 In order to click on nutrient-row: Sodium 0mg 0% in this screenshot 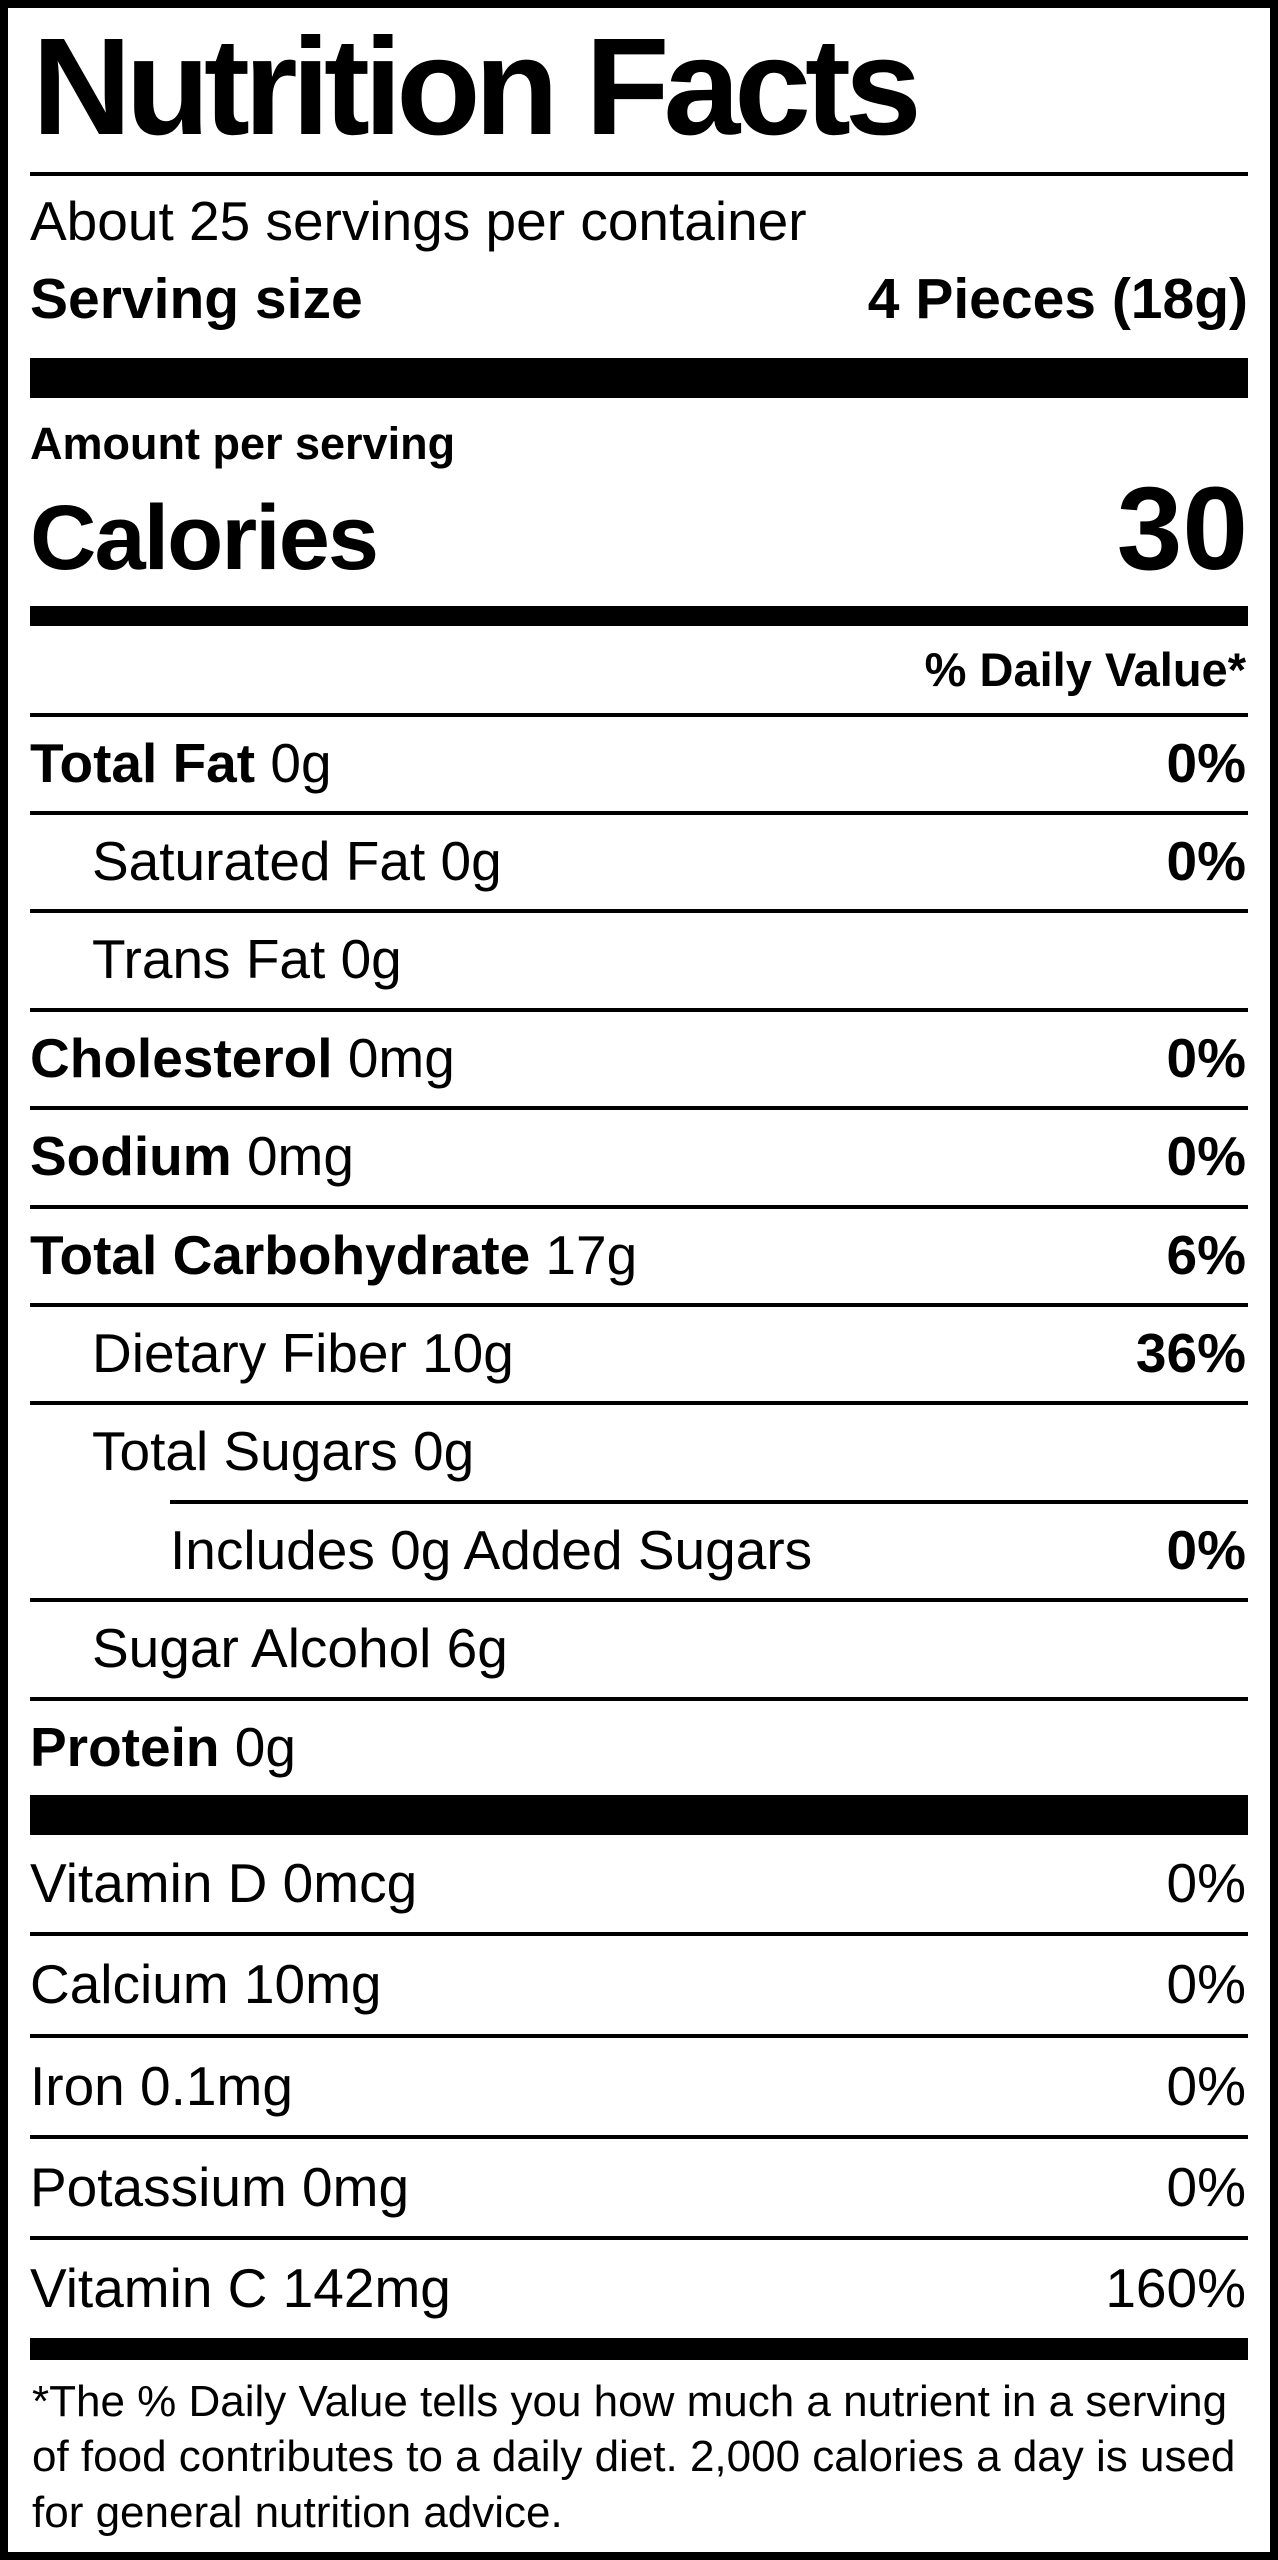, I will do `click(639, 1157)`.